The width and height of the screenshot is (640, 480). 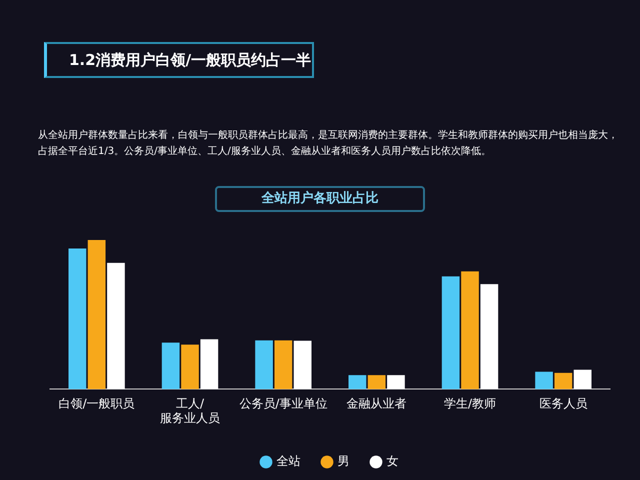 I want to click on chart-subtitle: 从全站用户群体数量占比来看，白领与一般职员群体占比最高，是互联网消费的主要群体。学生和教师群体的购买用户也相当庞大，占据全平台近1/3。公务员/事业单位、工人/服务业人员、金融从业者和医务人员用户数占比依次降低。, so click(x=328, y=143).